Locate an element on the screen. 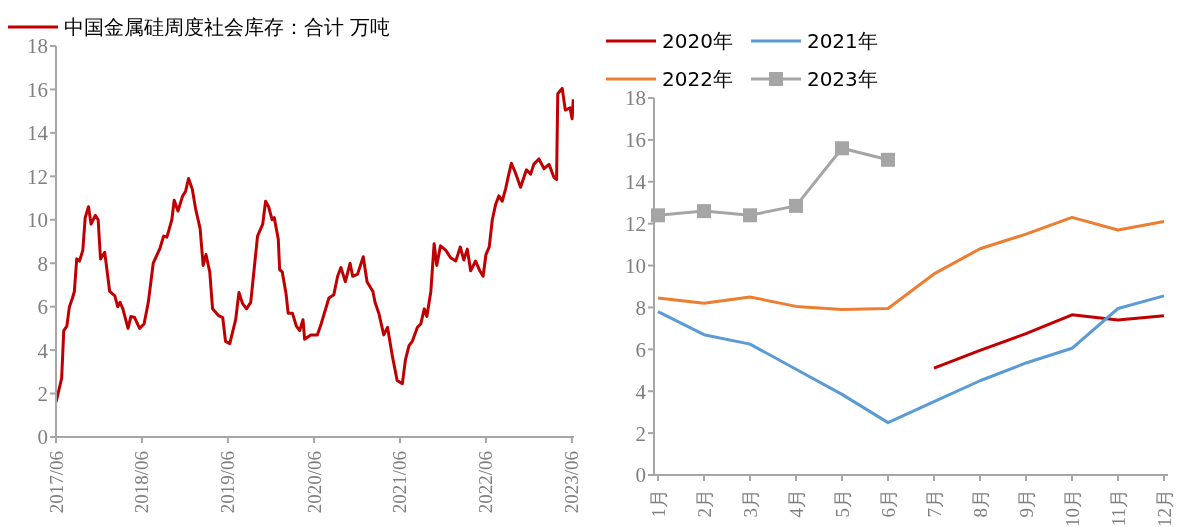 Image resolution: width=1186 pixels, height=527 pixels. x-tick-label: 1月 is located at coordinates (658, 503).